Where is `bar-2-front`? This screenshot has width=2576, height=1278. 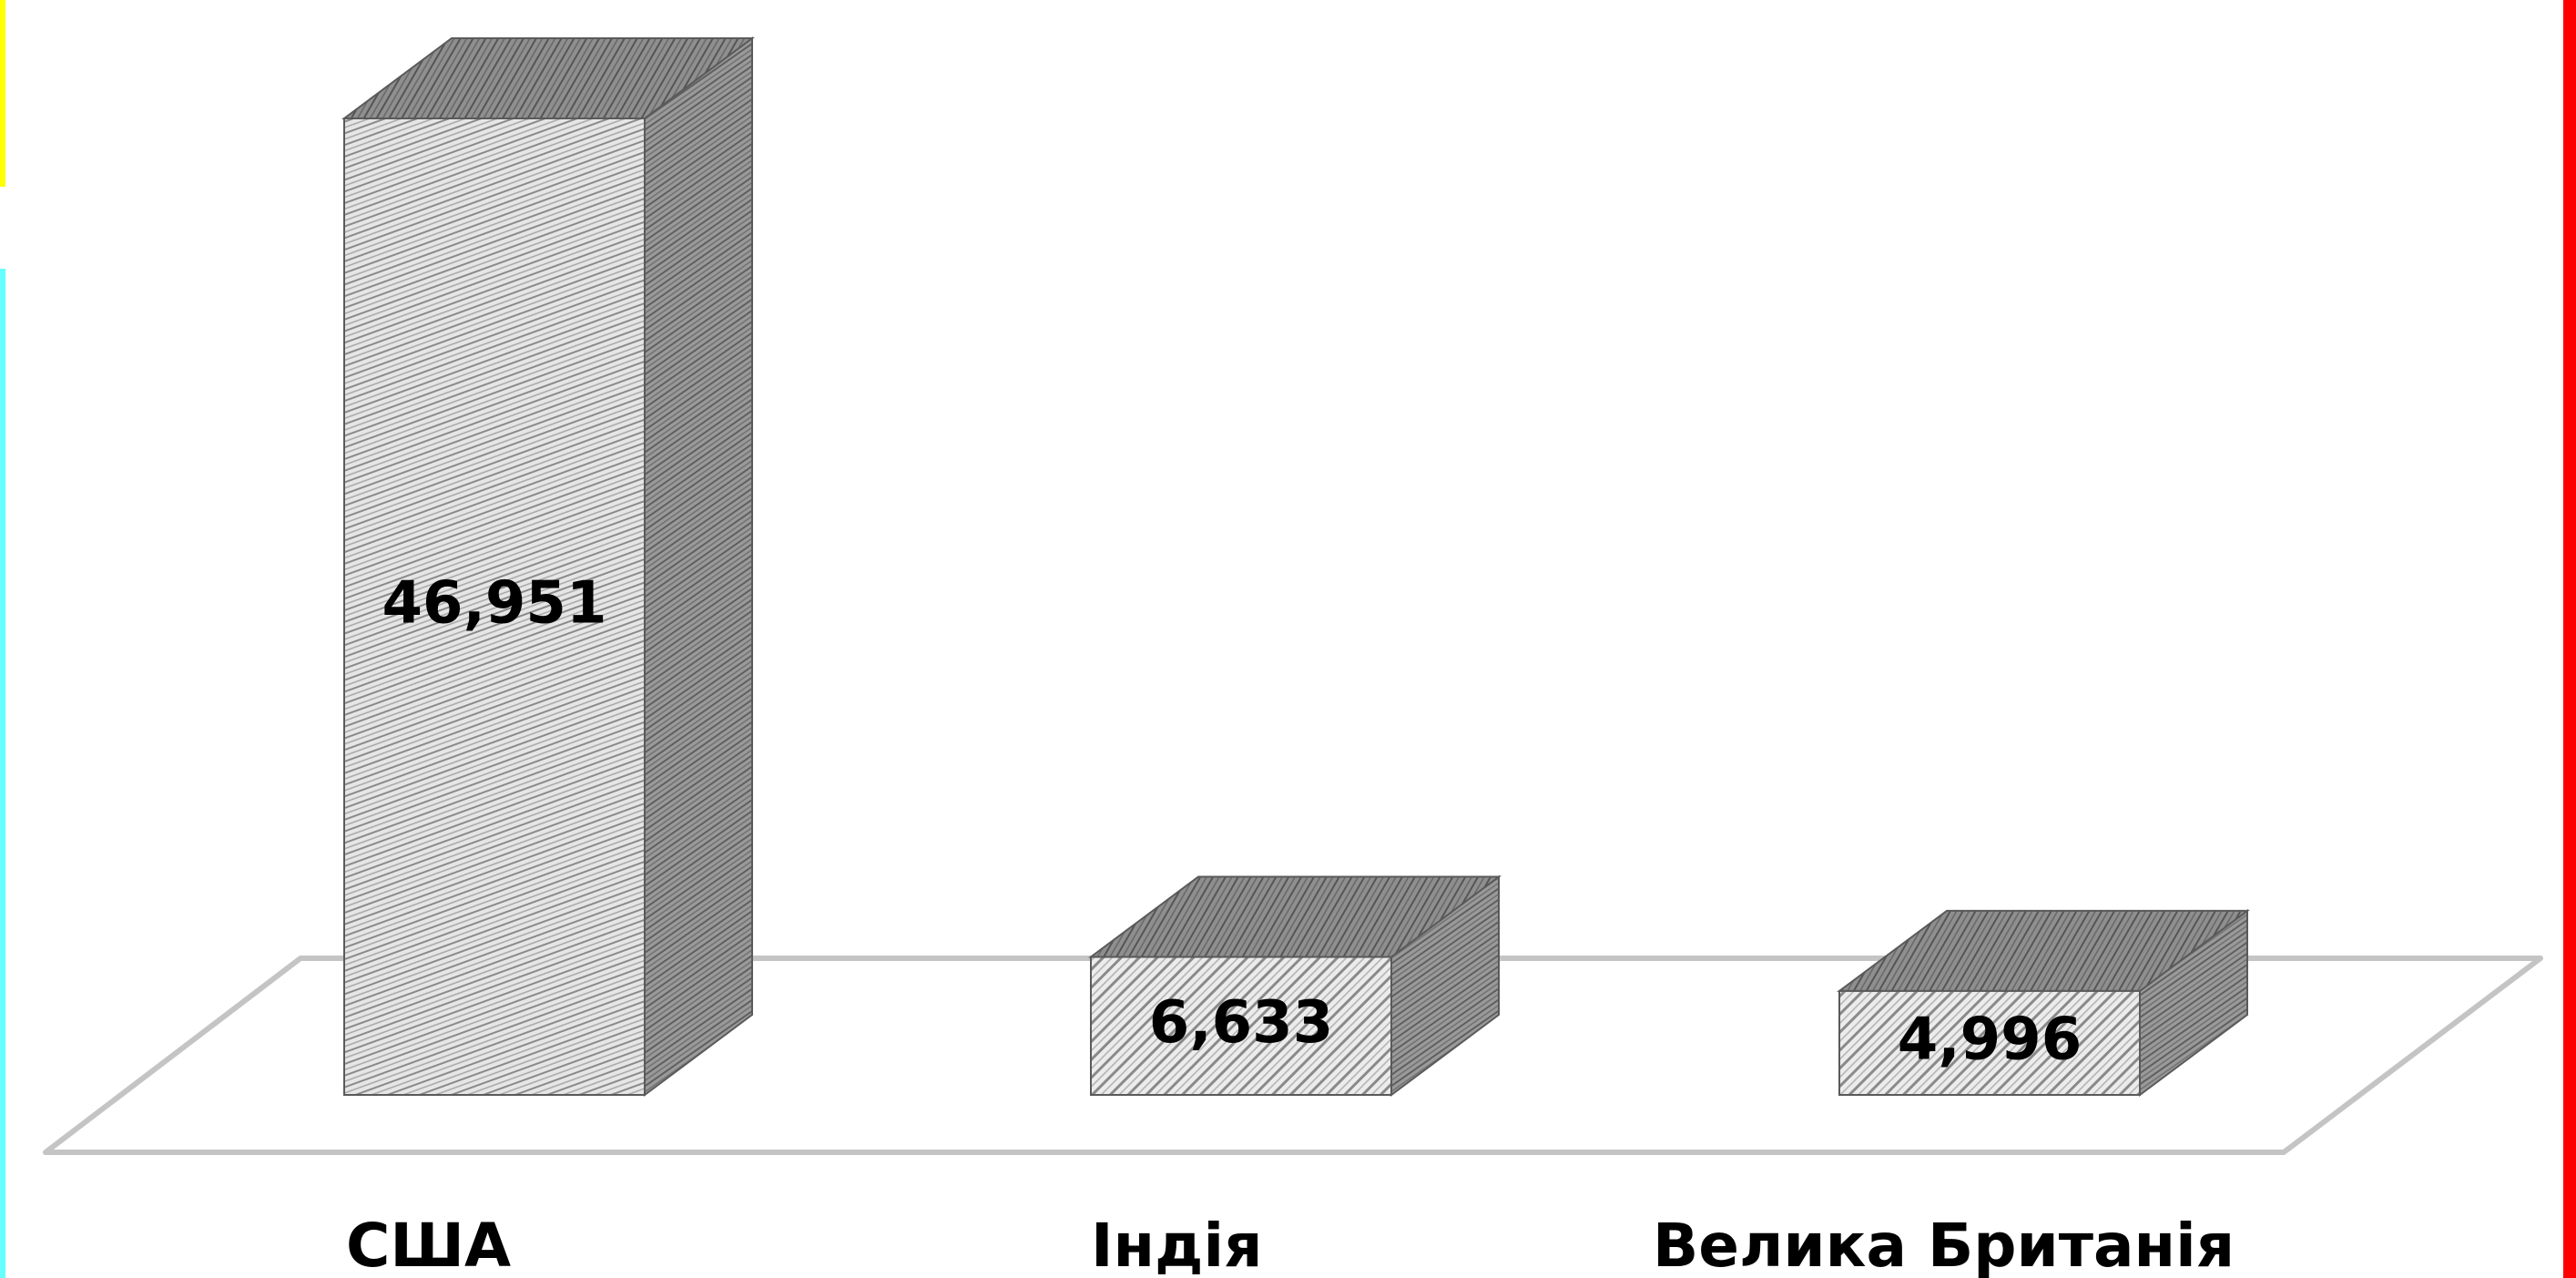
bar-2-front is located at coordinates (1241, 1026).